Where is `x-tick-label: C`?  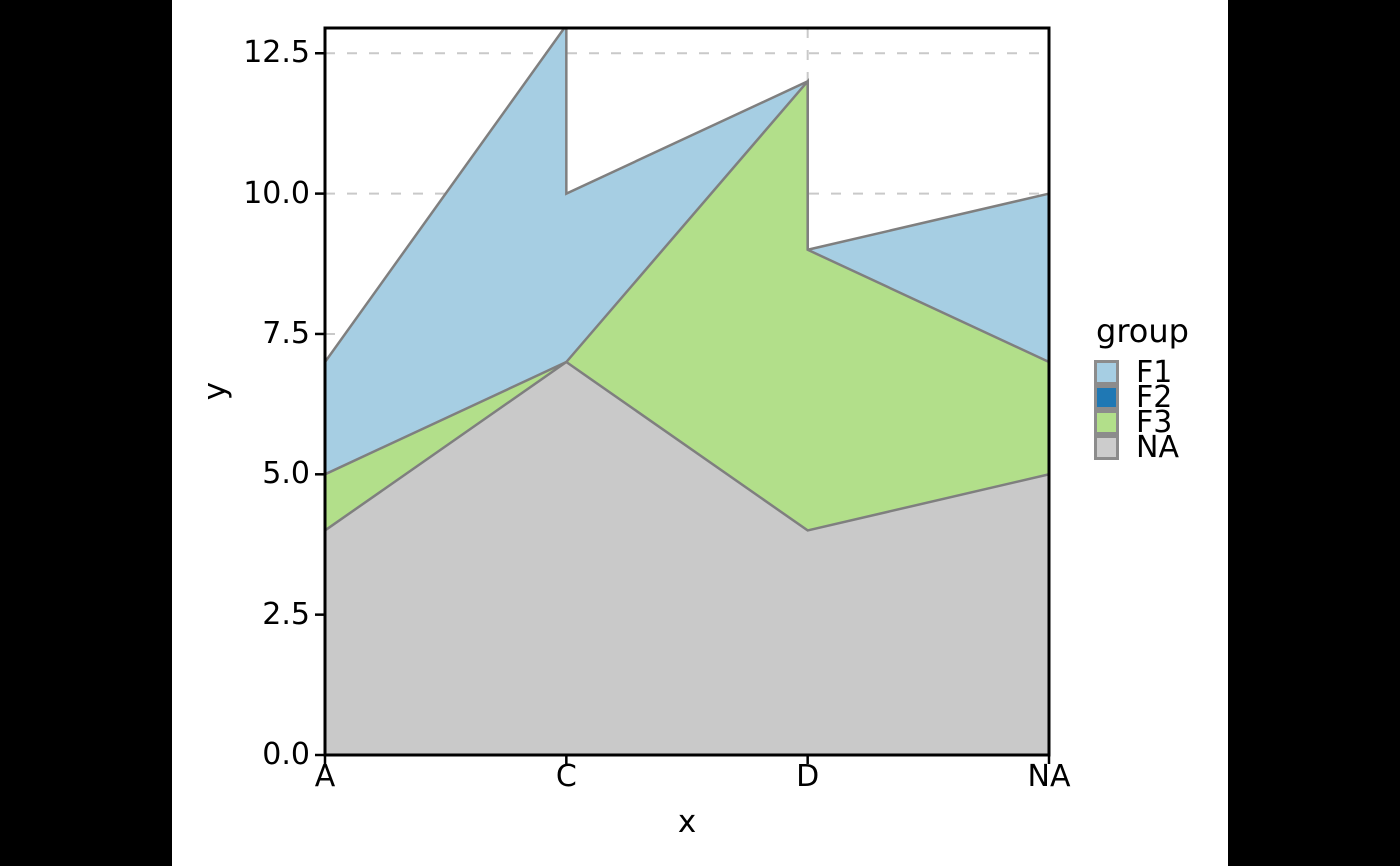 x-tick-label: C is located at coordinates (566, 776).